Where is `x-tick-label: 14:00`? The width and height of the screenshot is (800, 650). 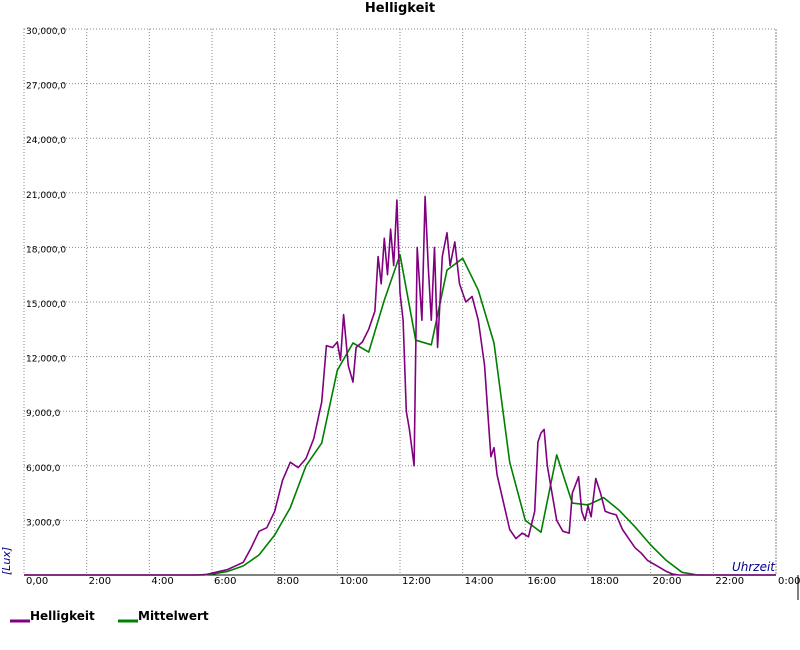
x-tick-label: 14:00 is located at coordinates (479, 581).